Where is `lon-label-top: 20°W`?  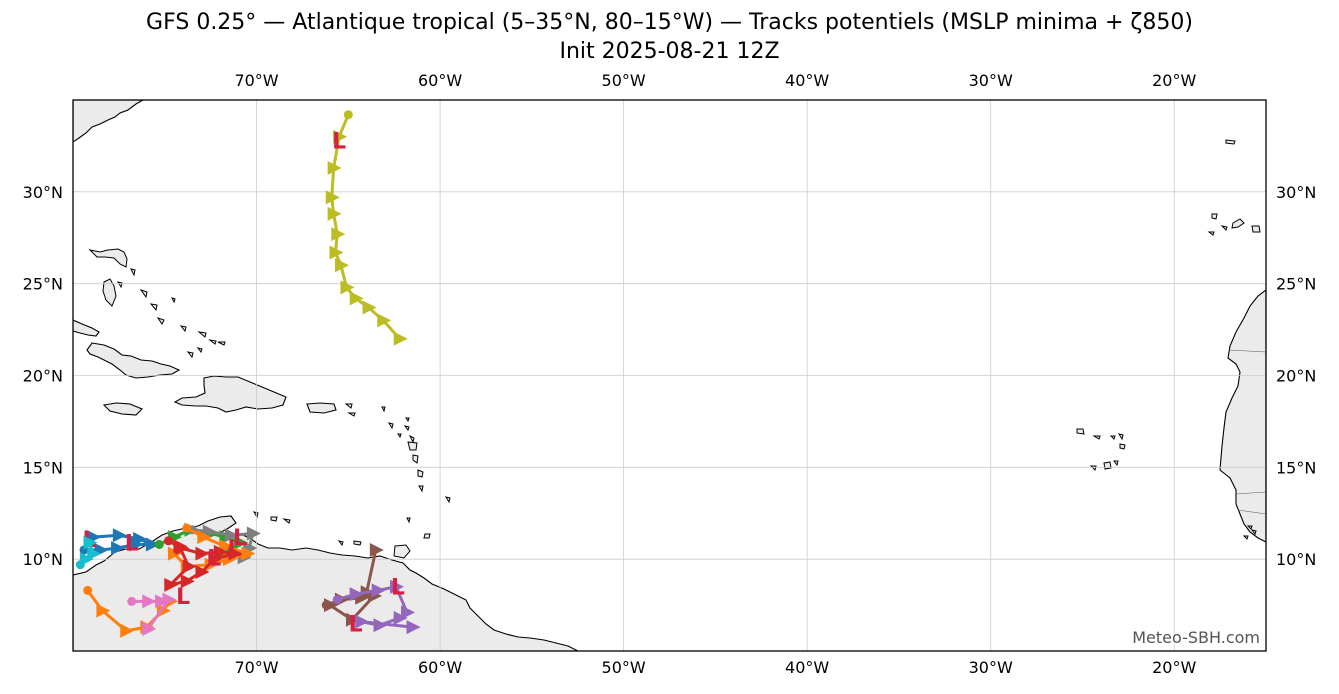 lon-label-top: 20°W is located at coordinates (1174, 80).